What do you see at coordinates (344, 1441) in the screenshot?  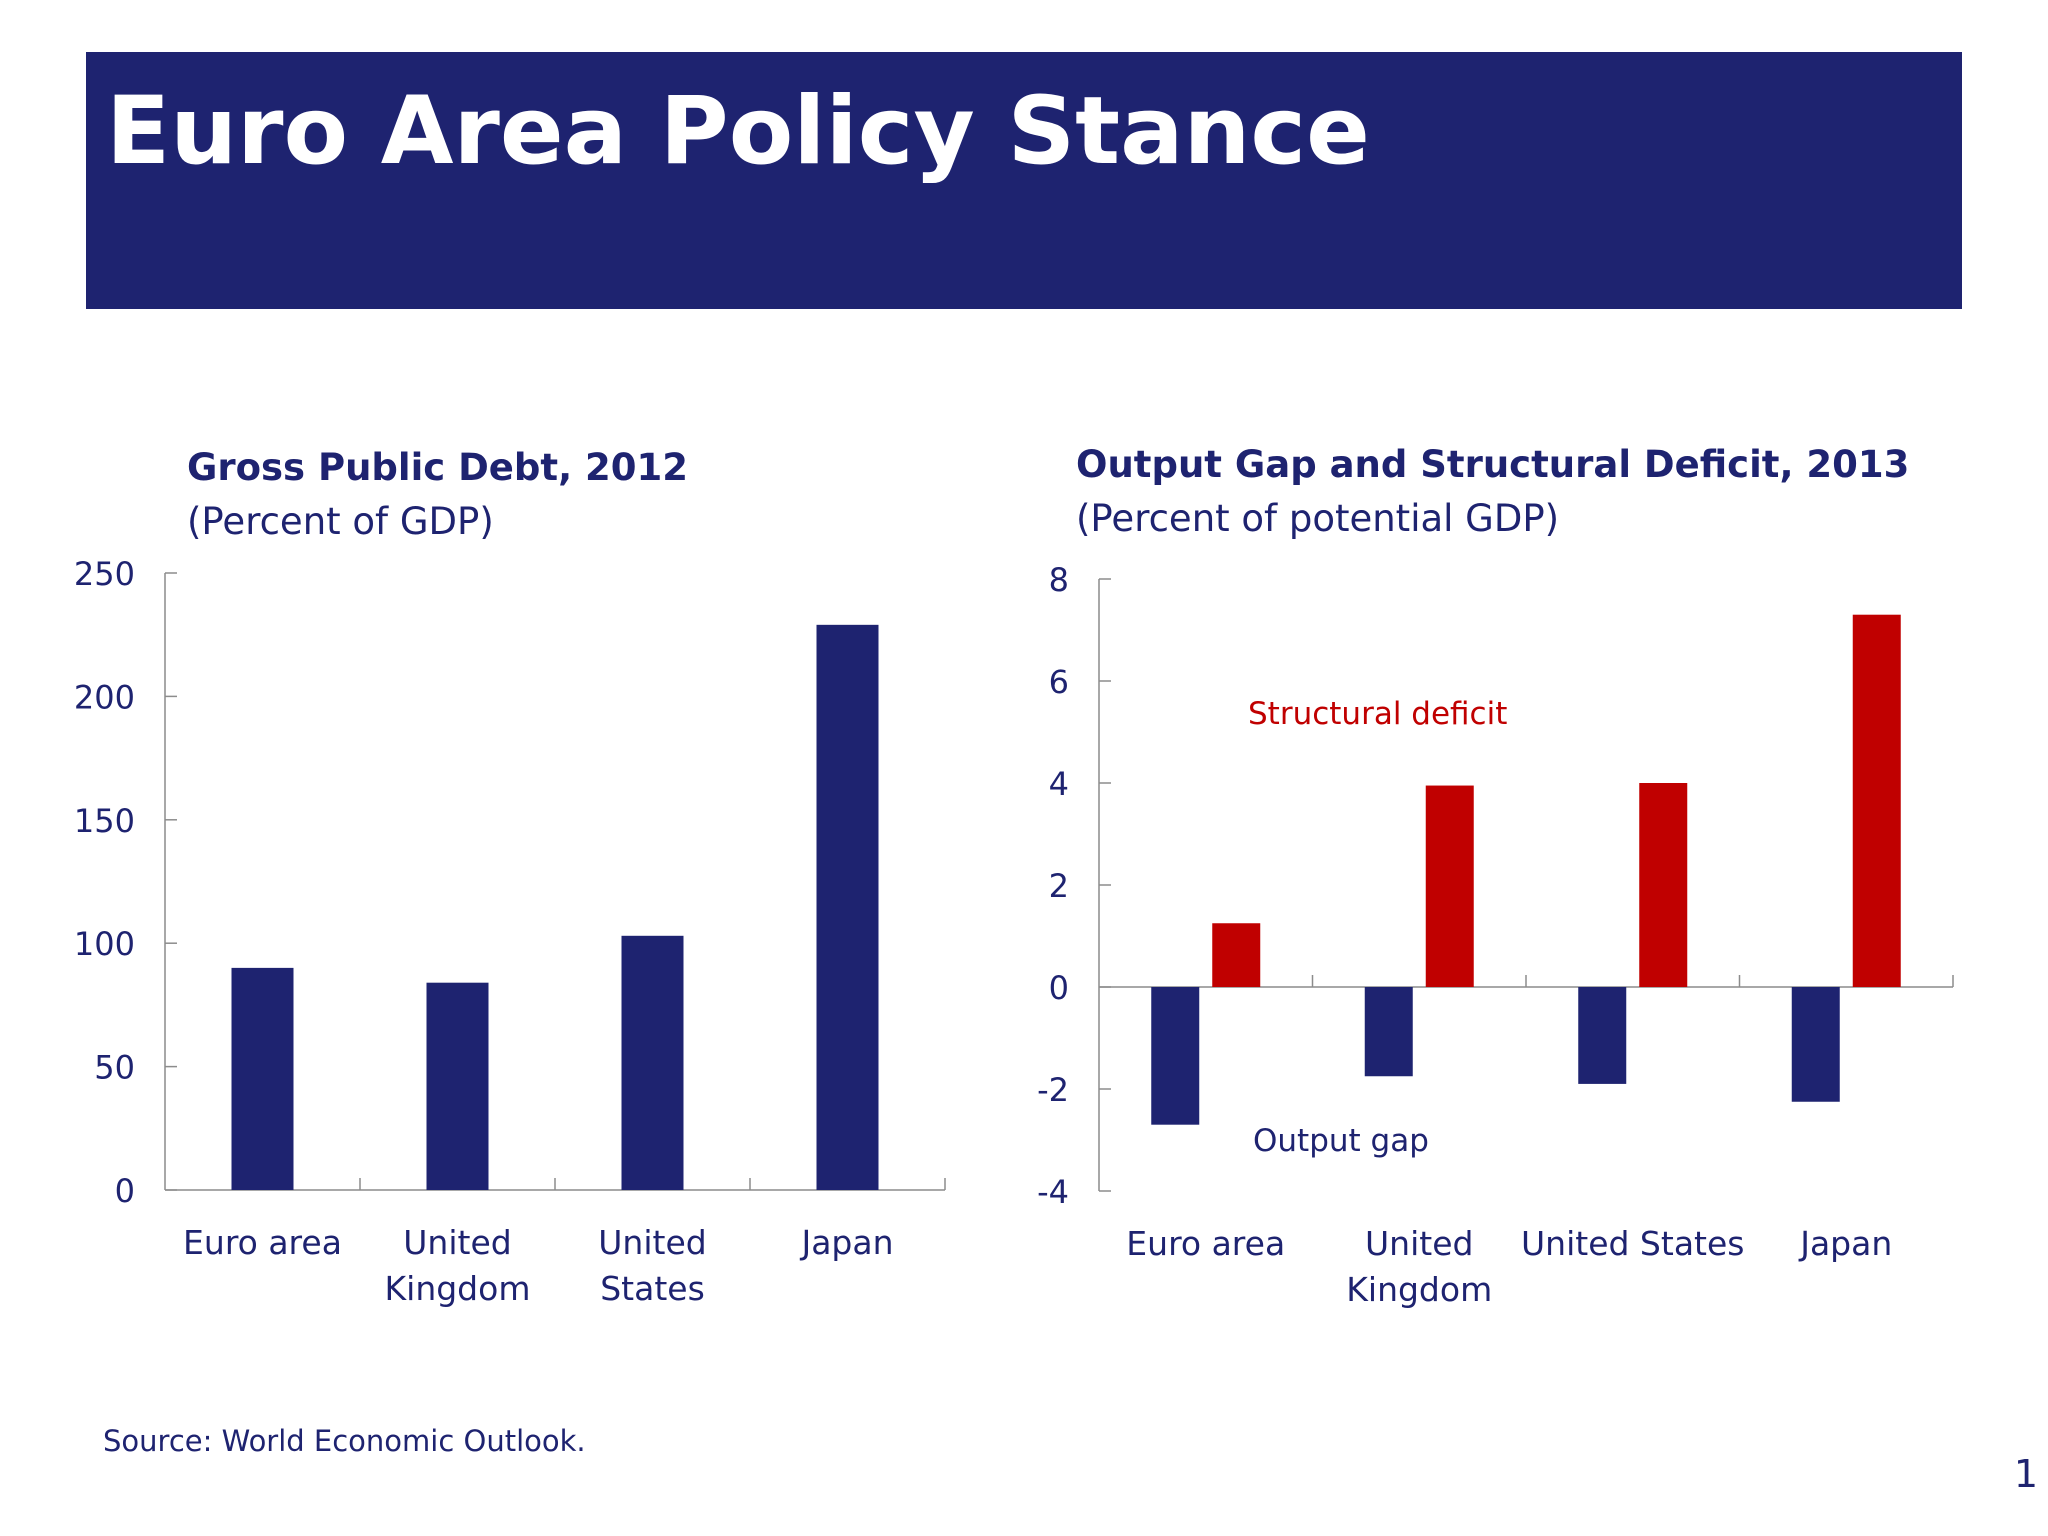 I see `source-note: Source: World Economic Outlook.` at bounding box center [344, 1441].